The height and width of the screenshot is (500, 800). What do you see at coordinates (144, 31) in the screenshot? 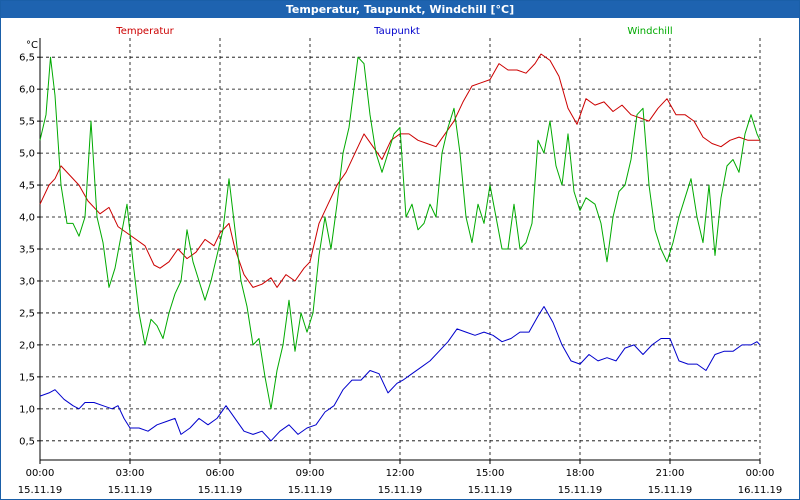
I see `legend-entry-temperatur: Temperatur` at bounding box center [144, 31].